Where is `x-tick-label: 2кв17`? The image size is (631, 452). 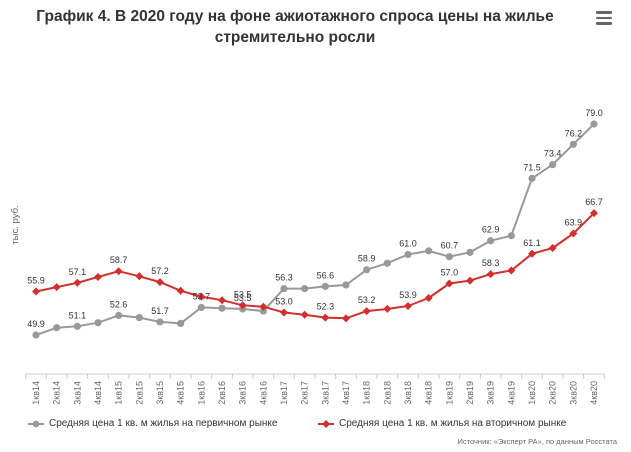
x-tick-label: 2кв17 is located at coordinates (305, 393).